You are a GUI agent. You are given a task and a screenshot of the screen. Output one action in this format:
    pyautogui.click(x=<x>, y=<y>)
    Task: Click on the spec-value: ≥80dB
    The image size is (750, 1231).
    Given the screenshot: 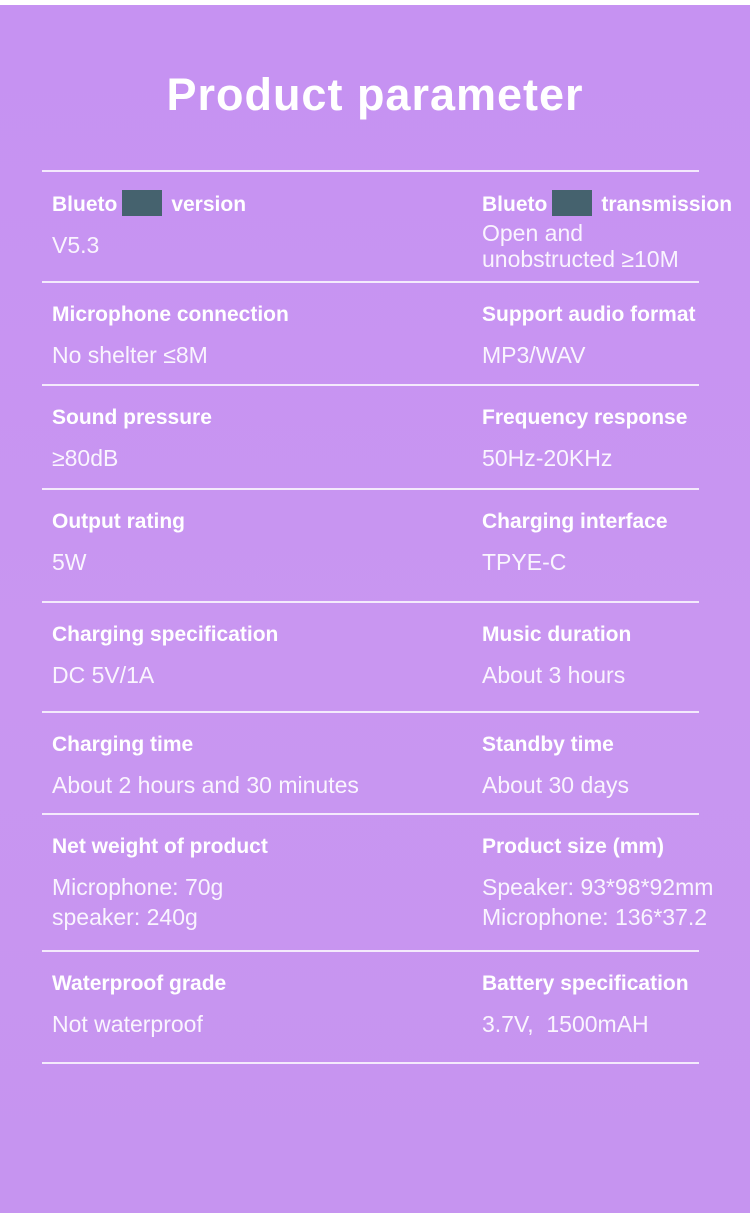 What is the action you would take?
    pyautogui.click(x=262, y=458)
    